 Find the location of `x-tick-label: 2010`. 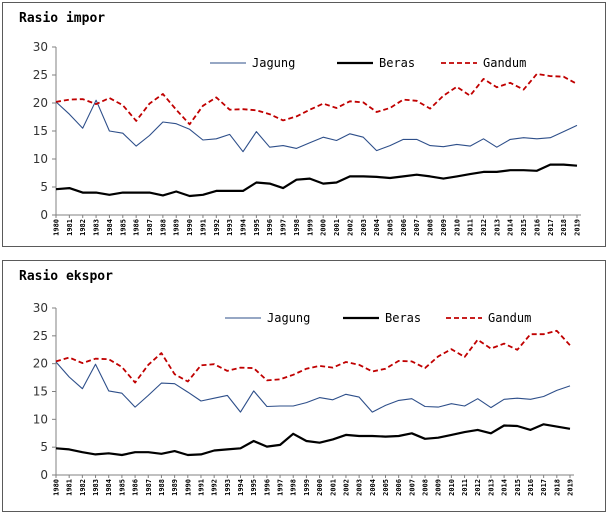

x-tick-label: 2010 is located at coordinates (452, 487).